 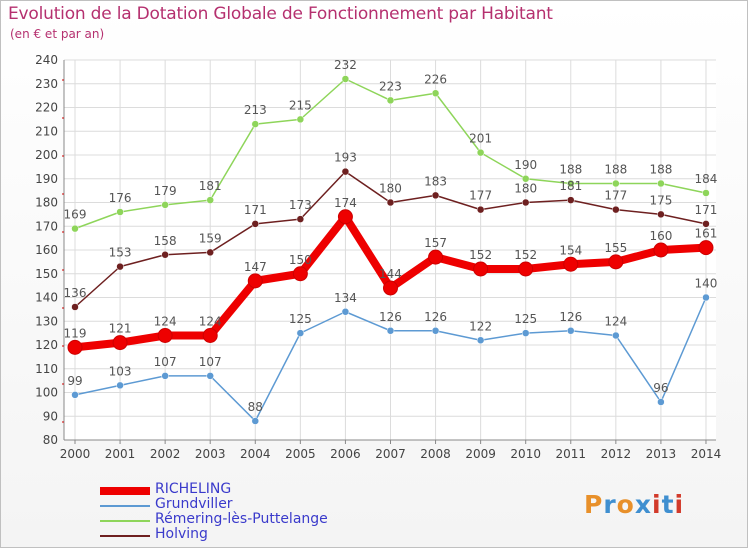 I want to click on legend-swatch-richeling, so click(x=125, y=491).